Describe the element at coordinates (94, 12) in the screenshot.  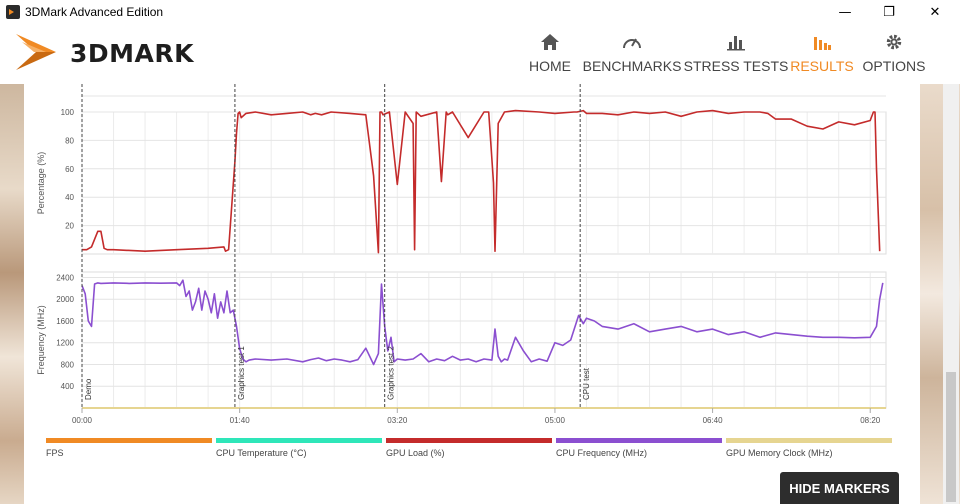
I see `window-title: 3DMark Advanced Edition` at that location.